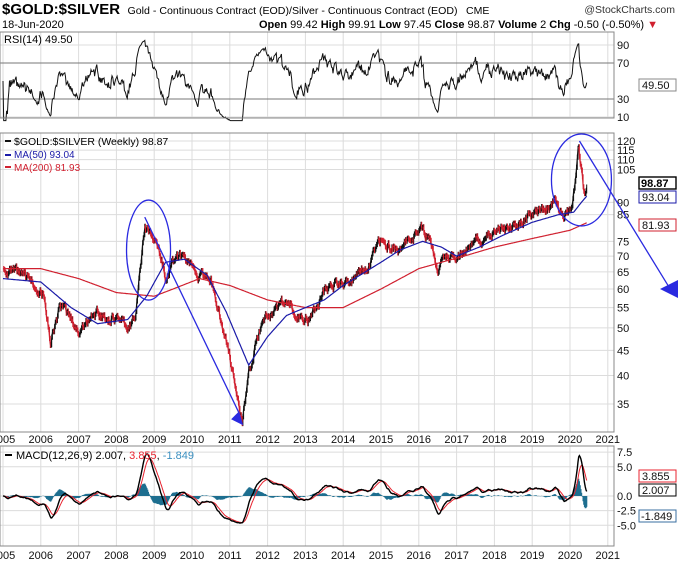 This screenshot has height=571, width=678. What do you see at coordinates (608, 440) in the screenshot?
I see `price-xtick-label: 2021` at bounding box center [608, 440].